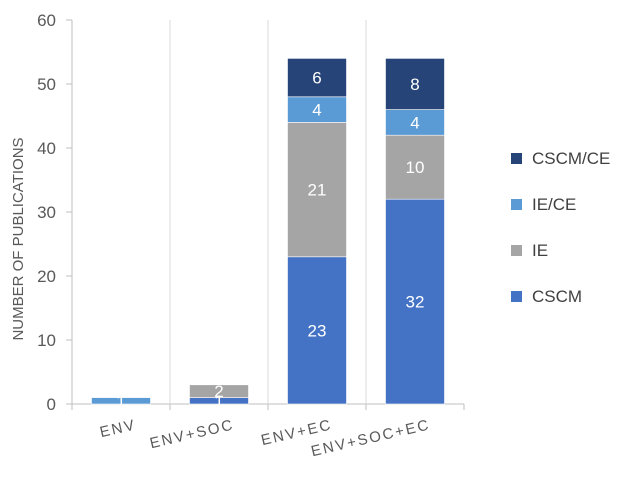  Describe the element at coordinates (571, 158) in the screenshot. I see `legend-label-cscm-ce: CSCM/CE` at that location.